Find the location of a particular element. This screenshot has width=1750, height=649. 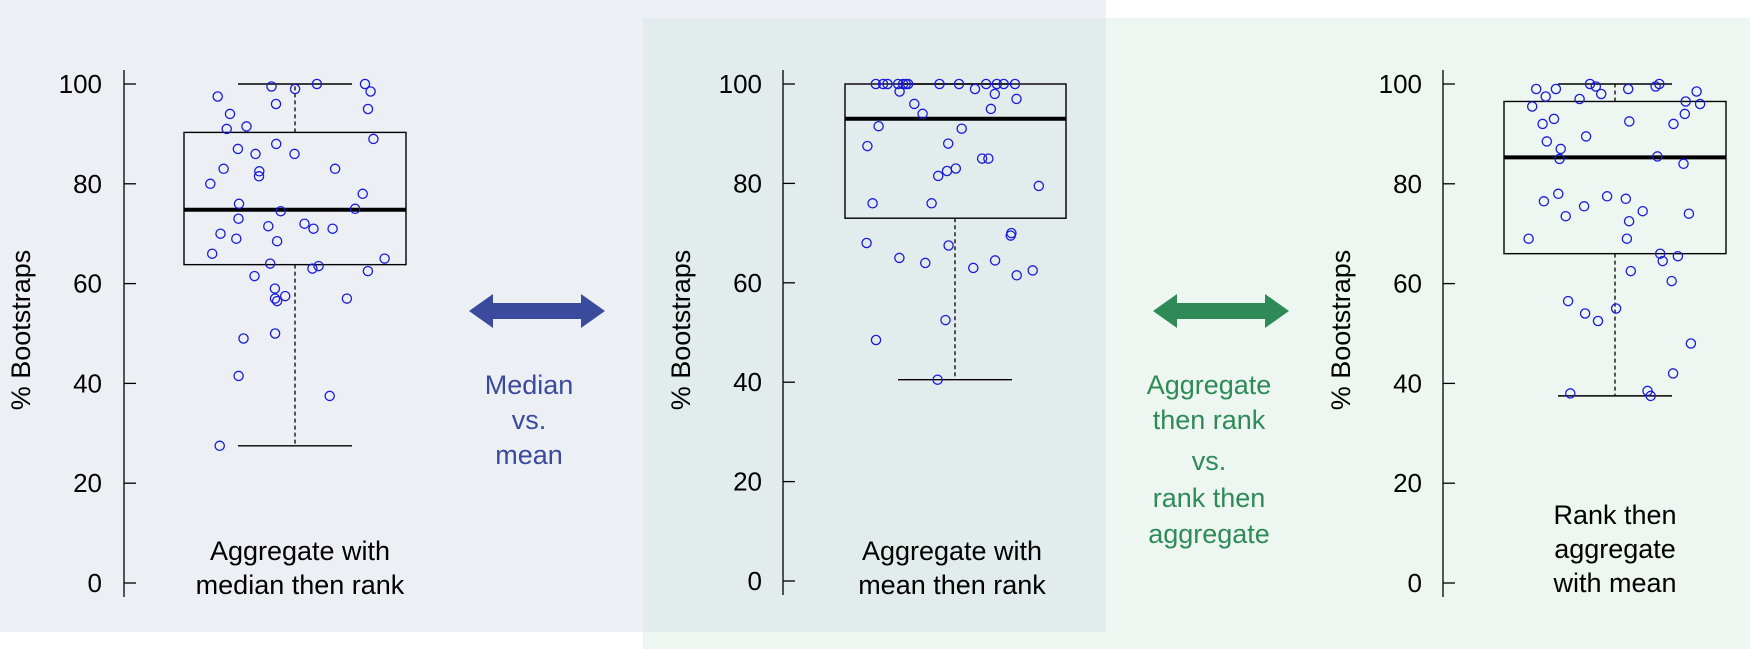

panel-caption-line: with mean is located at coordinates (1614, 583).